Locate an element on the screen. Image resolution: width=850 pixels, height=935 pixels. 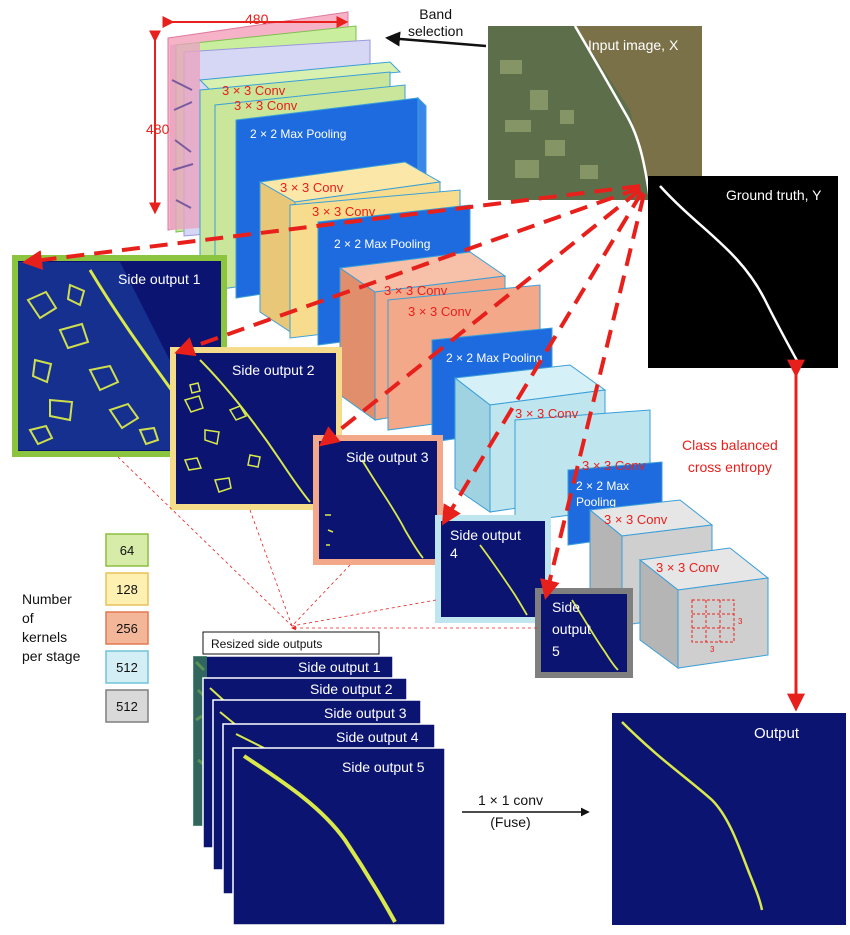
stage2-conv-a-label: 3 × 3 Conv is located at coordinates (312, 187).